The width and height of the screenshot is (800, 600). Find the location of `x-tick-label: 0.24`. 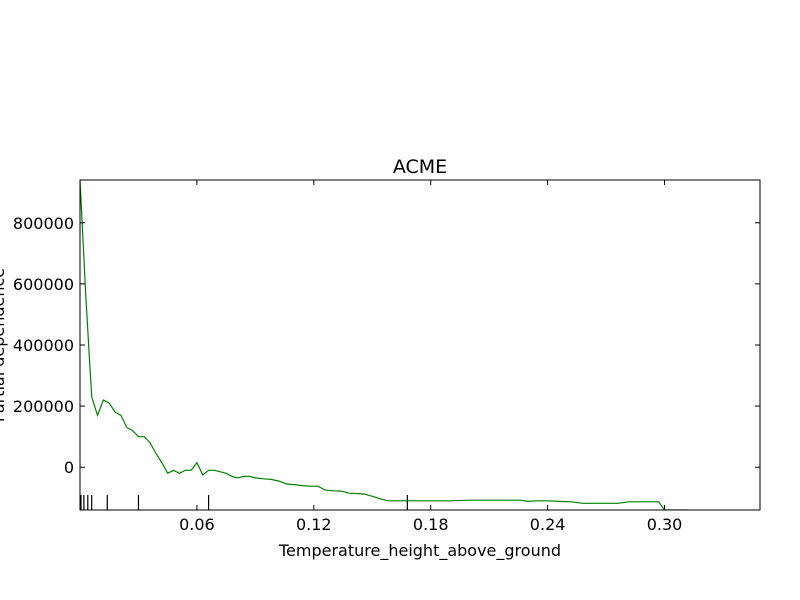

x-tick-label: 0.24 is located at coordinates (548, 524).